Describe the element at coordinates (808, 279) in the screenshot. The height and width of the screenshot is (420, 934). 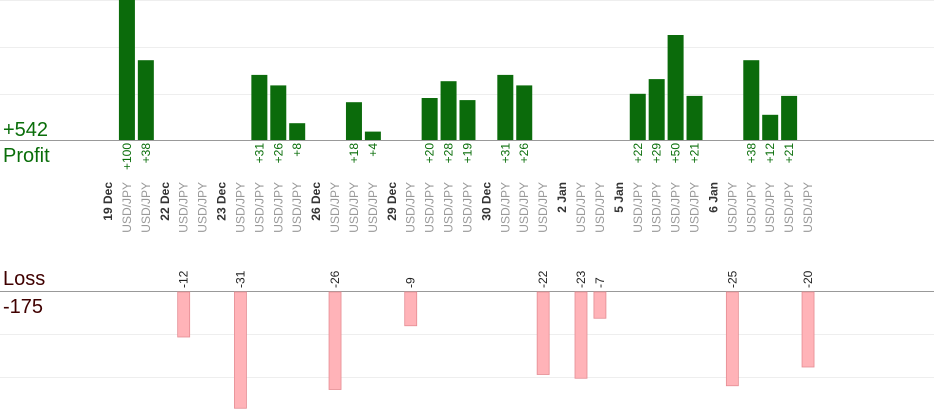
I see `loss-value-label: -20` at that location.